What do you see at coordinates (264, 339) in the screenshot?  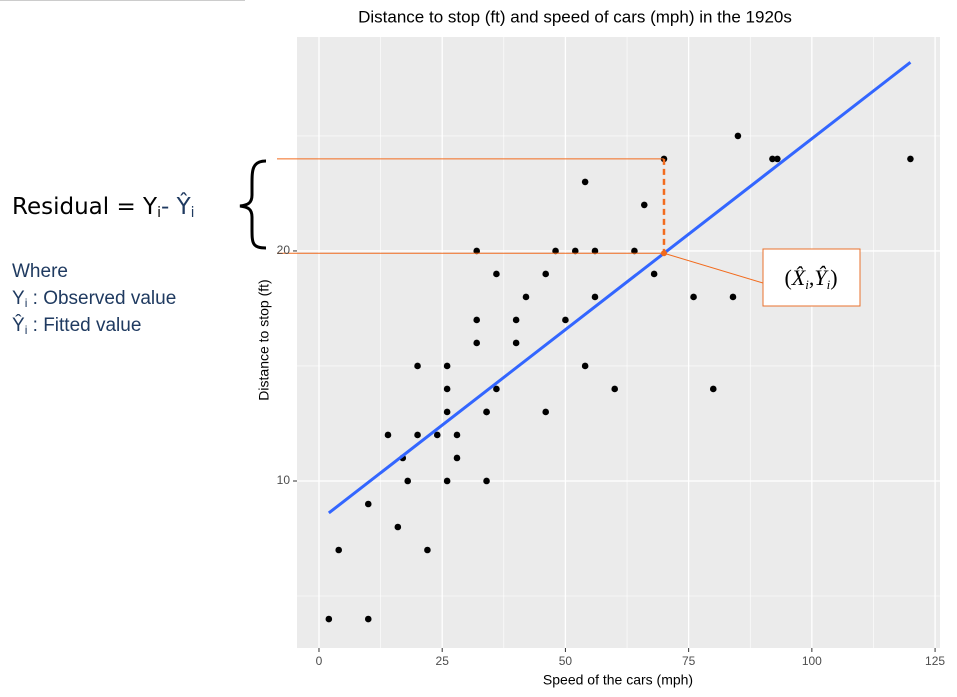 I see `y-axis-label: Distance to stop (ft)` at bounding box center [264, 339].